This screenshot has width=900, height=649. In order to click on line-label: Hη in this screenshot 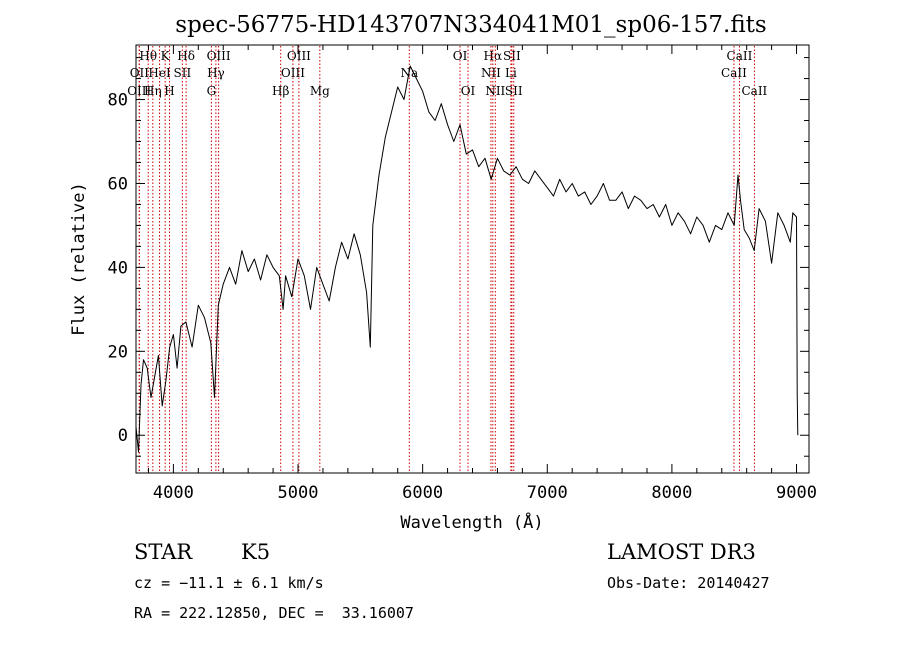, I will do `click(153, 91)`.